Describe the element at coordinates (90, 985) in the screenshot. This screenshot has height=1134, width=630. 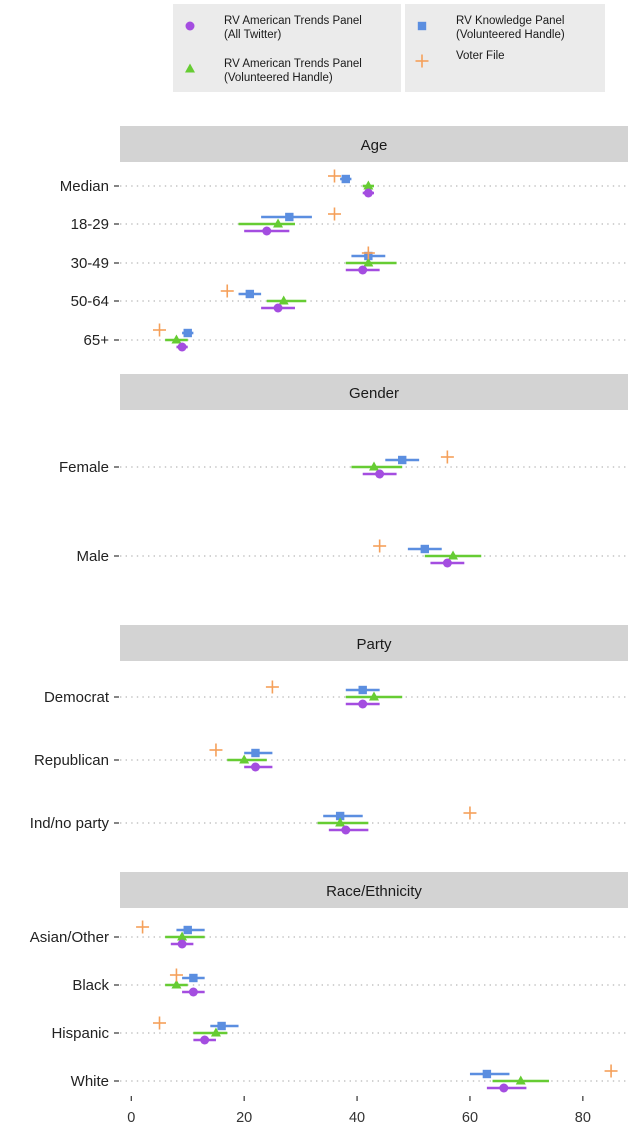
I see `category-label: Black` at that location.